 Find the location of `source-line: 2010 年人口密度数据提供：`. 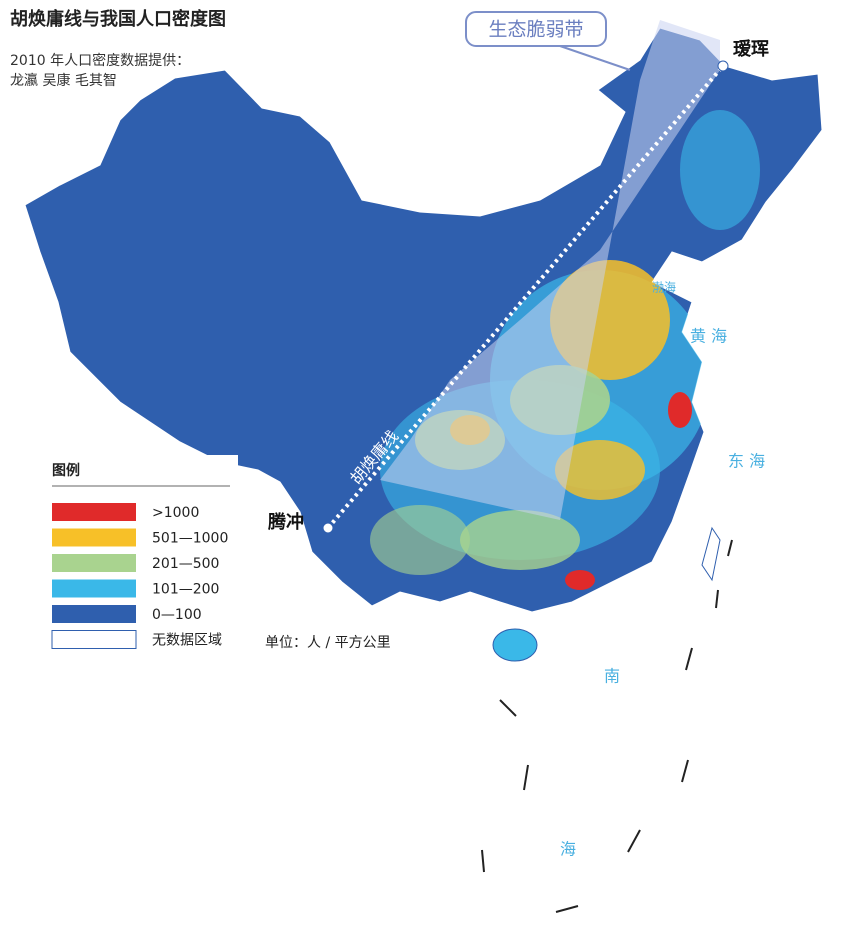

source-line: 2010 年人口密度数据提供： is located at coordinates (100, 60).